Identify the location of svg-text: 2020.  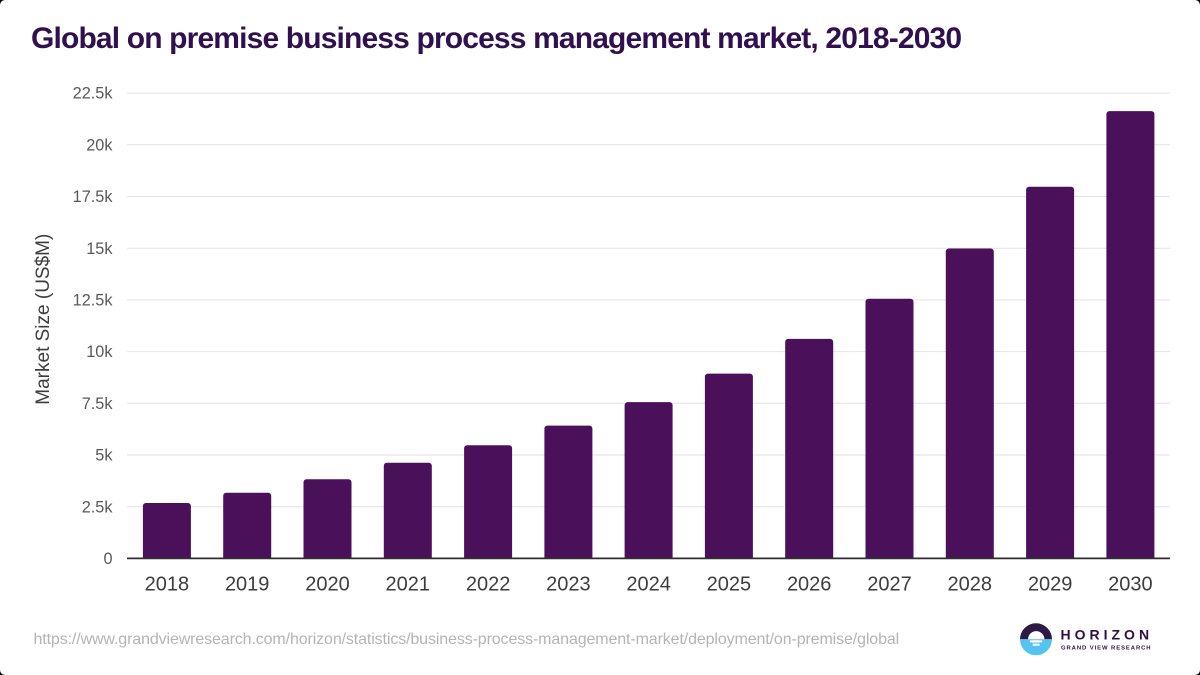
(327, 584).